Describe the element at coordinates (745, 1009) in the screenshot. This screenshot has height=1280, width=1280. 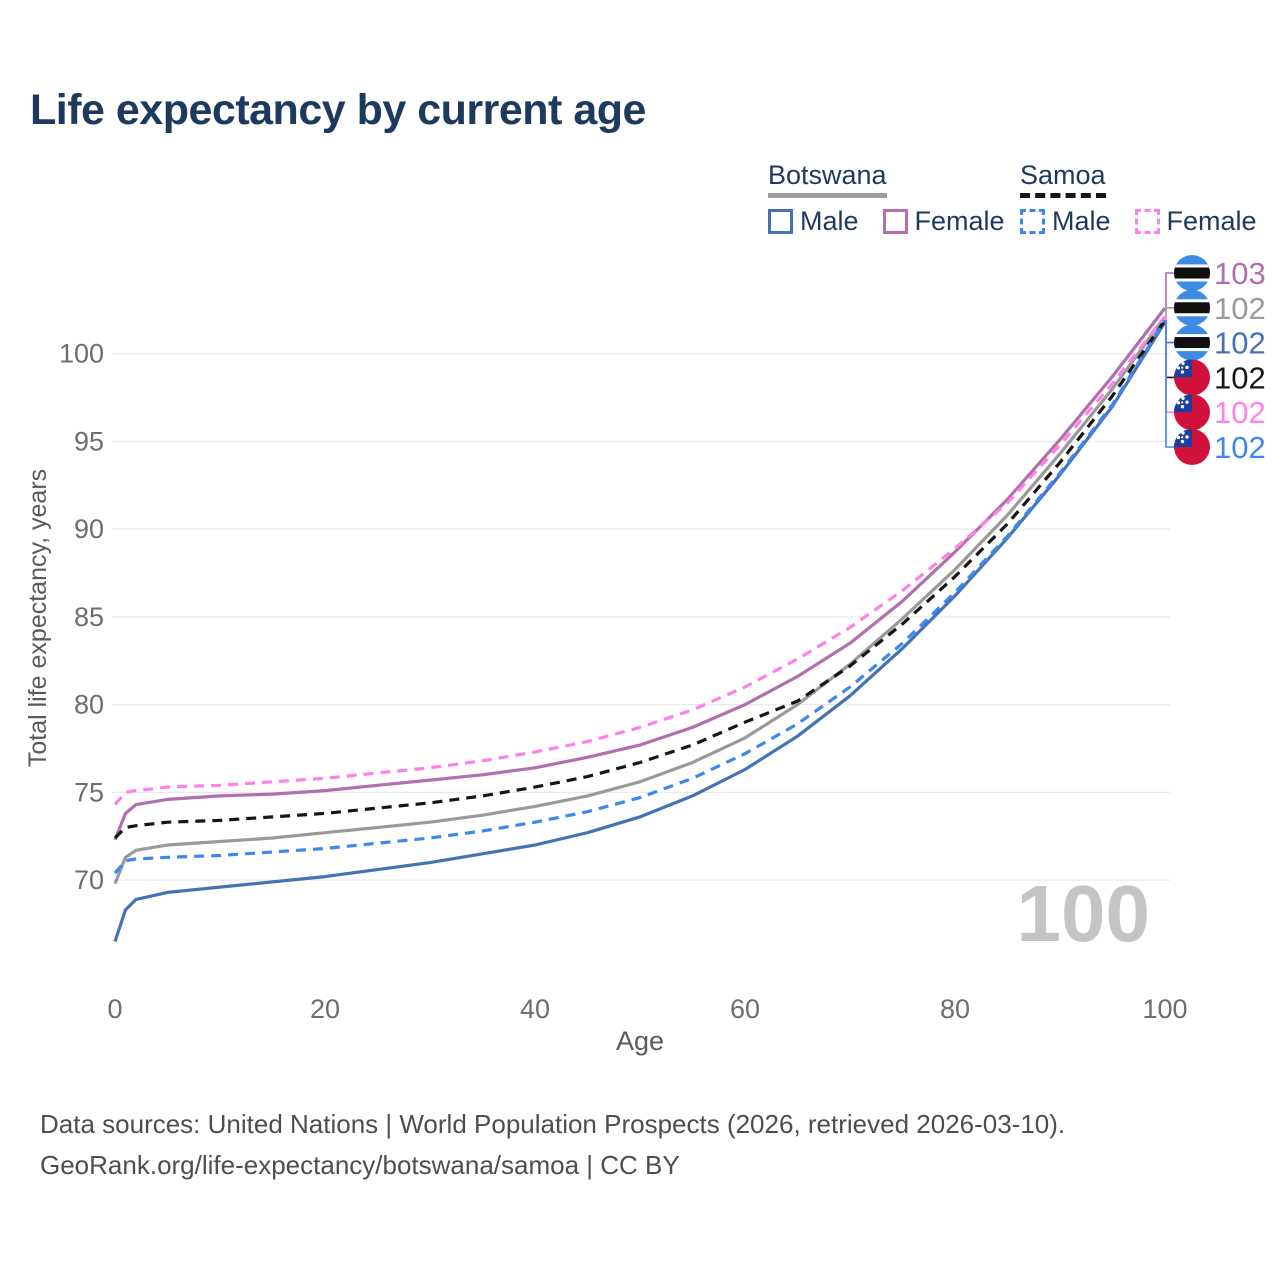
I see `x-tick-label: 60` at that location.